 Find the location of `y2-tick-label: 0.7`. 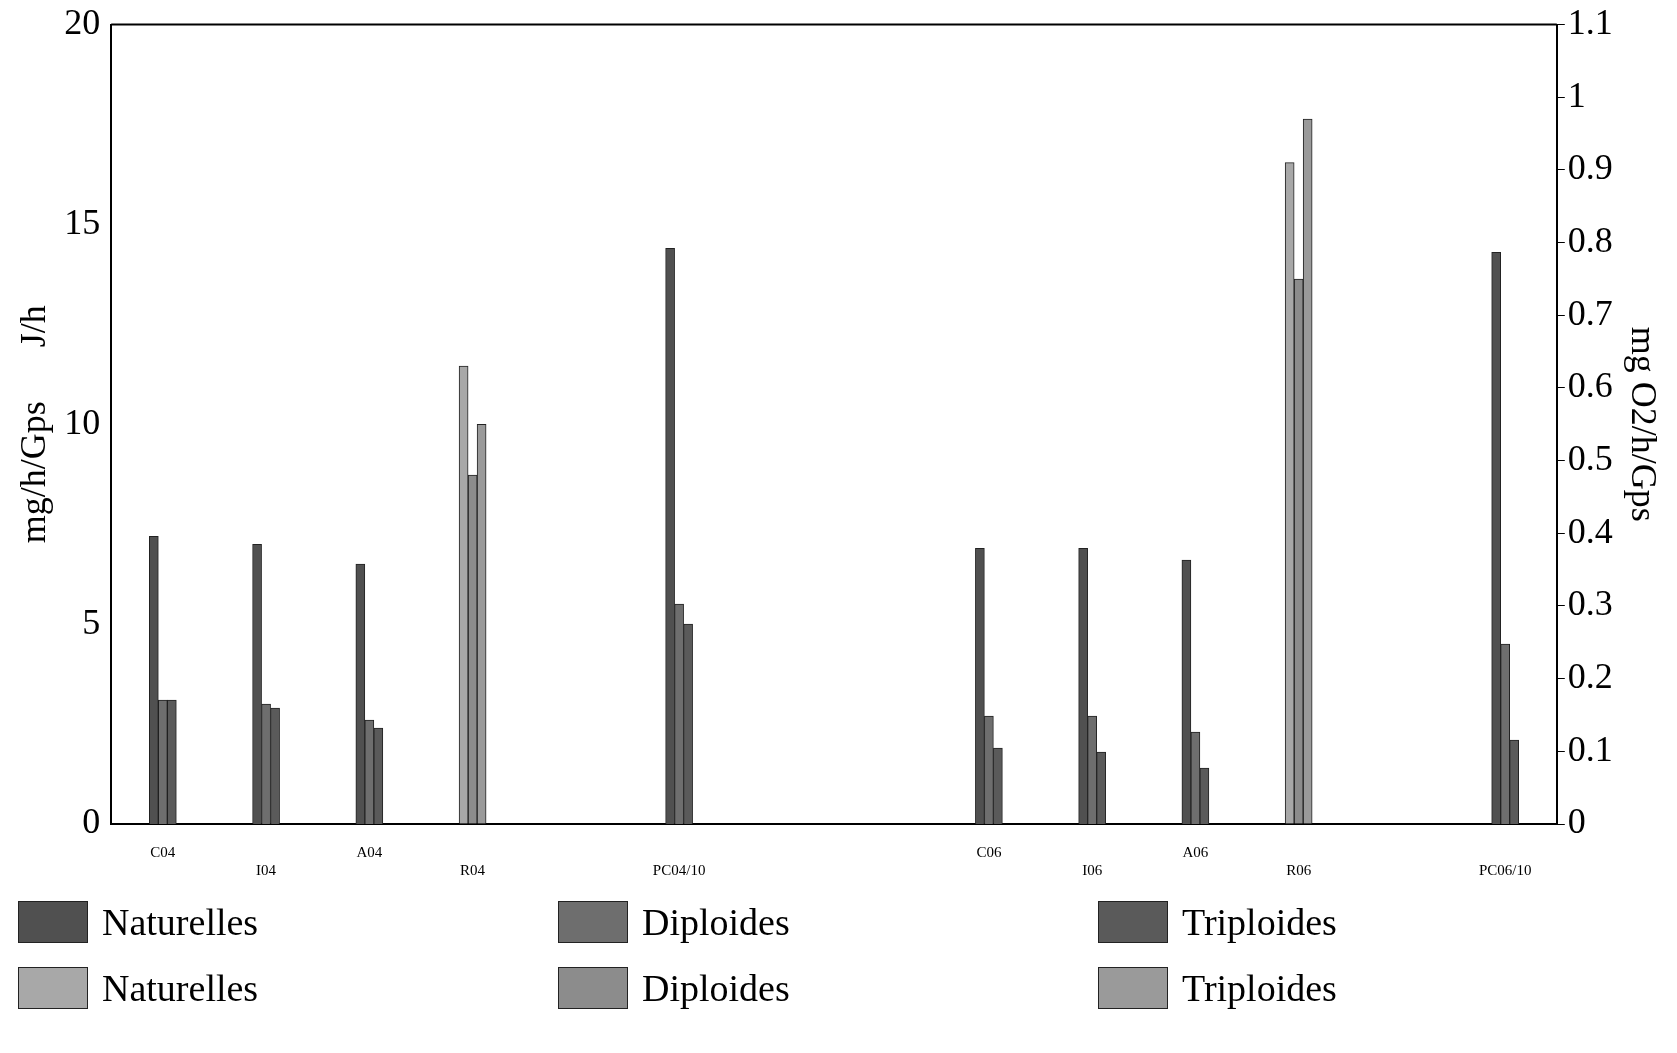

y2-tick-label: 0.7 is located at coordinates (1590, 312).